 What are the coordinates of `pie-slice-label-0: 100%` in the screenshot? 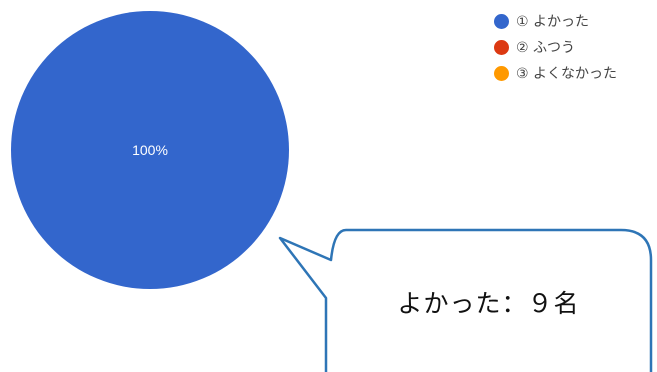 It's located at (150, 150).